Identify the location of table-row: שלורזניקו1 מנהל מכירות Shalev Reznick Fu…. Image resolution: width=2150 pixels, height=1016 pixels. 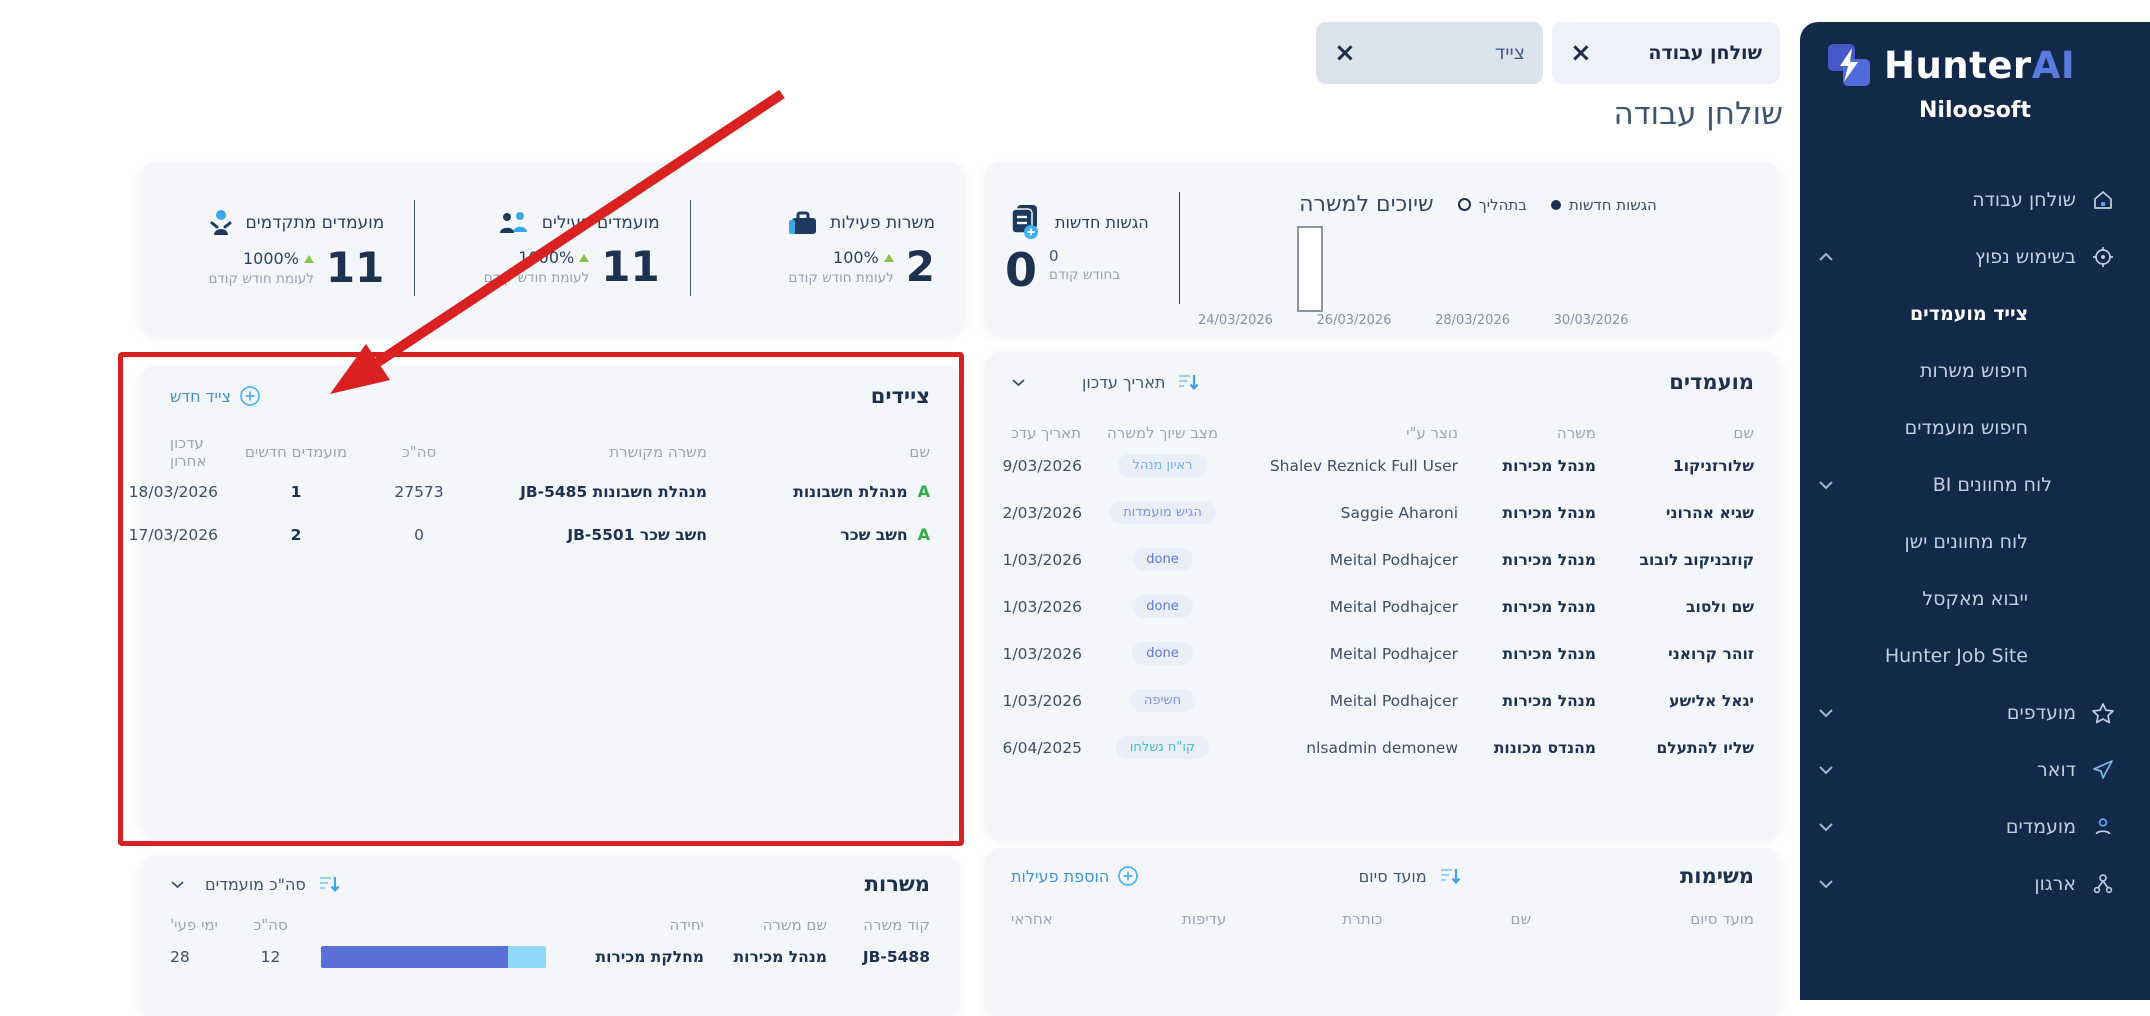
(1378, 465).